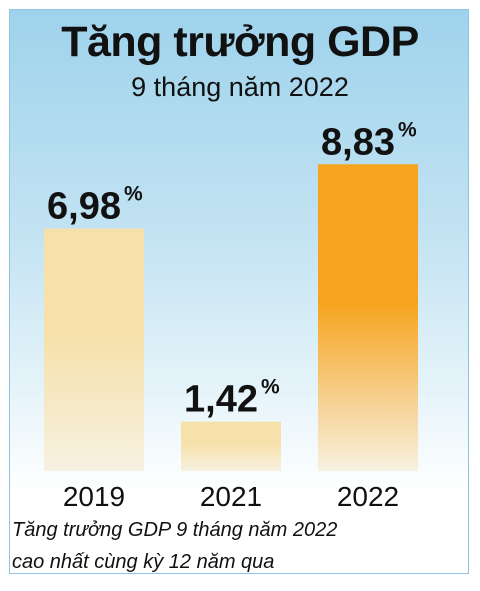 This screenshot has width=480, height=591. I want to click on unit-label-2019: %, so click(133, 194).